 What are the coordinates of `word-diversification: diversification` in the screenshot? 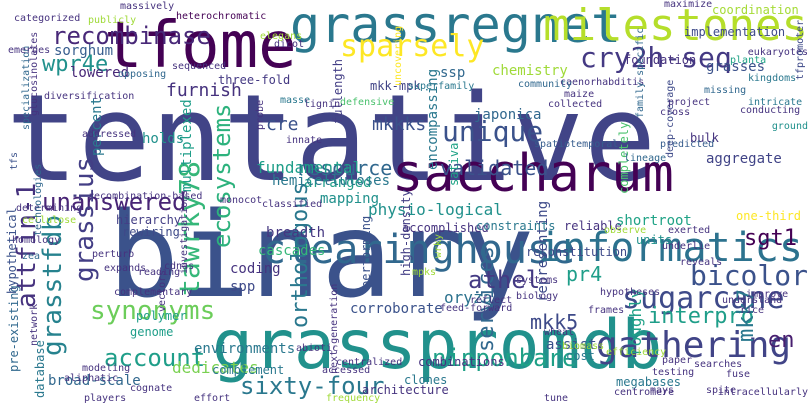 It's located at (89, 97).